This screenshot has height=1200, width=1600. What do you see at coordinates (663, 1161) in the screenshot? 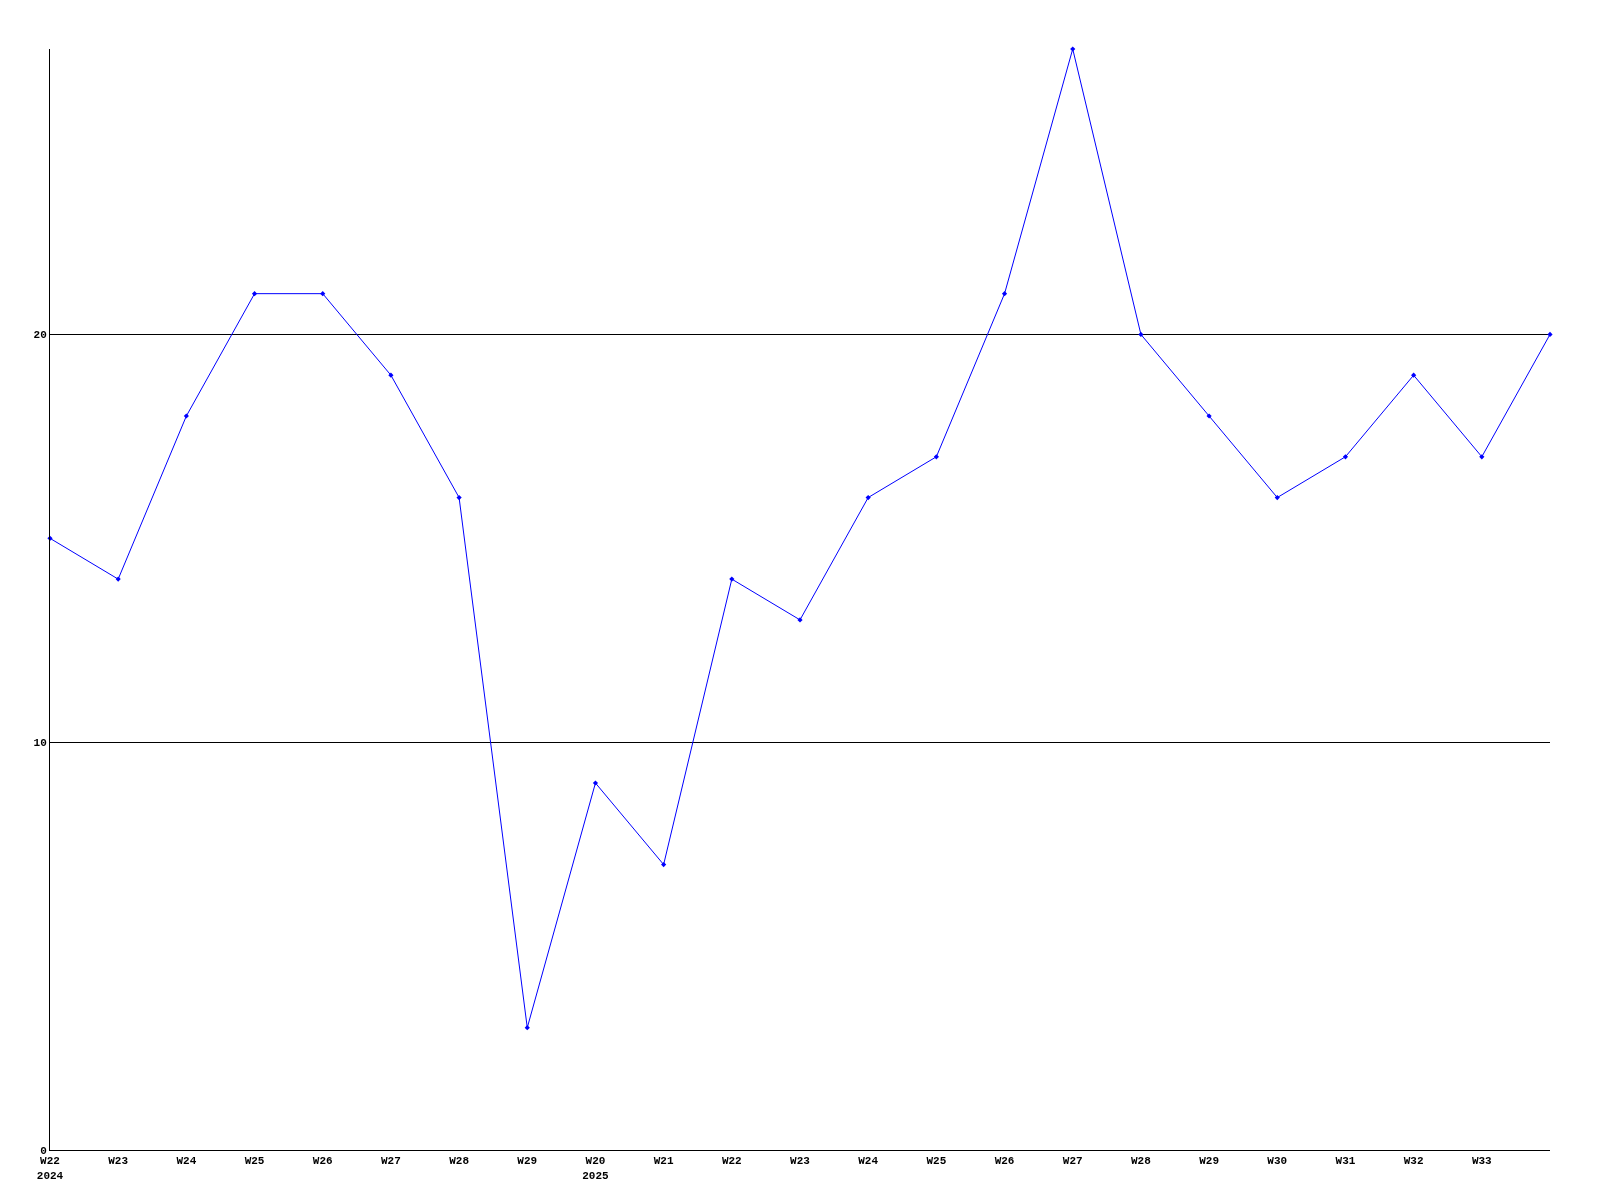
I see `x-tick-label: W21` at bounding box center [663, 1161].